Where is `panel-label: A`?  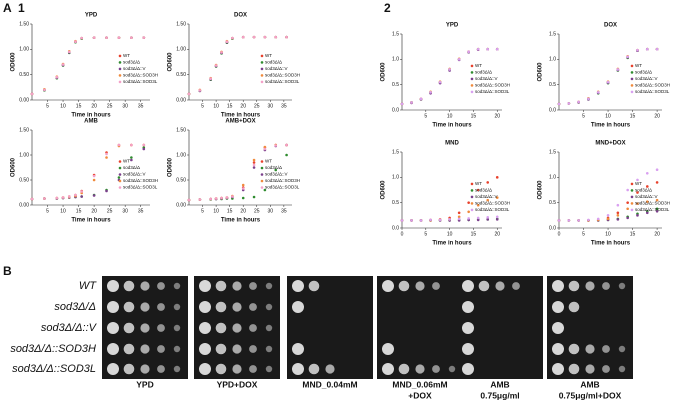 panel-label: A is located at coordinates (7, 8).